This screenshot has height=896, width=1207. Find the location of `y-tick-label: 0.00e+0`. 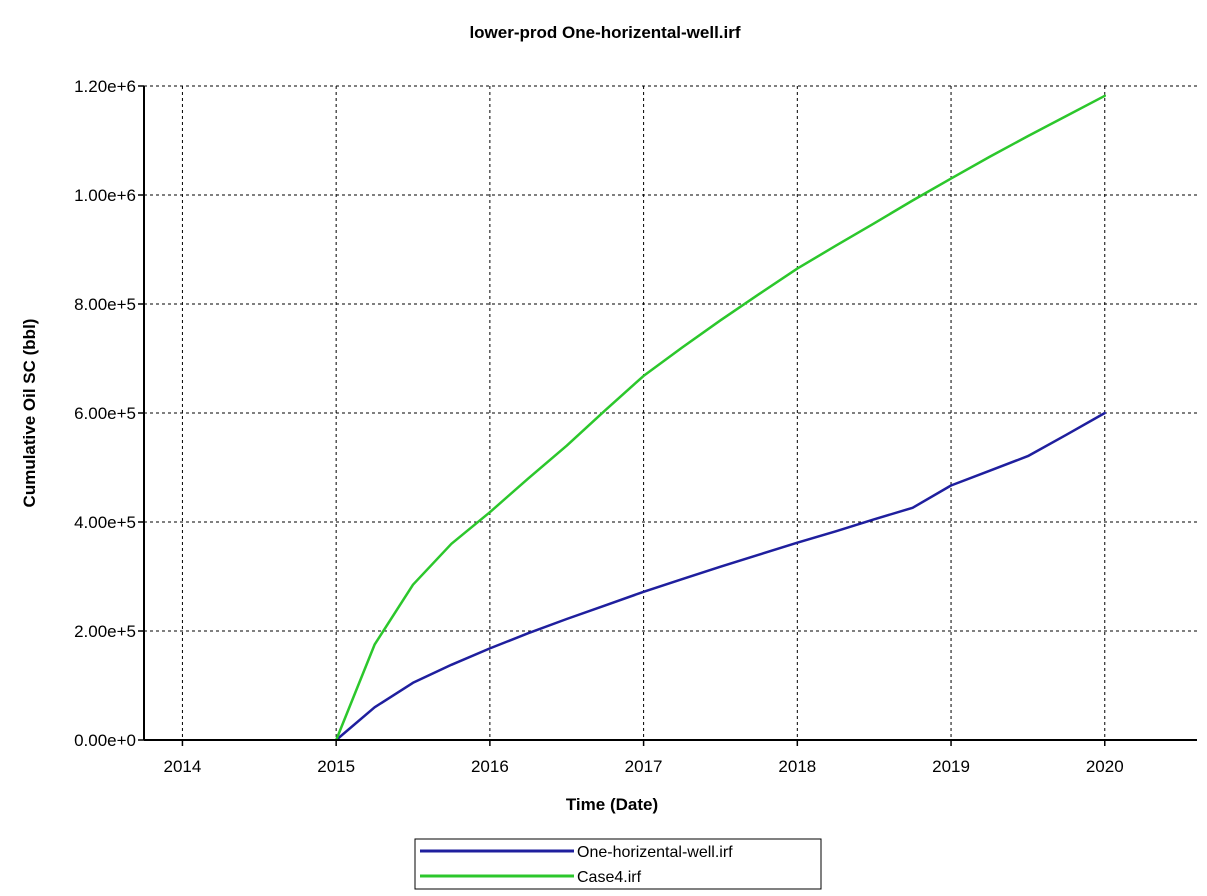

y-tick-label: 0.00e+0 is located at coordinates (105, 740).